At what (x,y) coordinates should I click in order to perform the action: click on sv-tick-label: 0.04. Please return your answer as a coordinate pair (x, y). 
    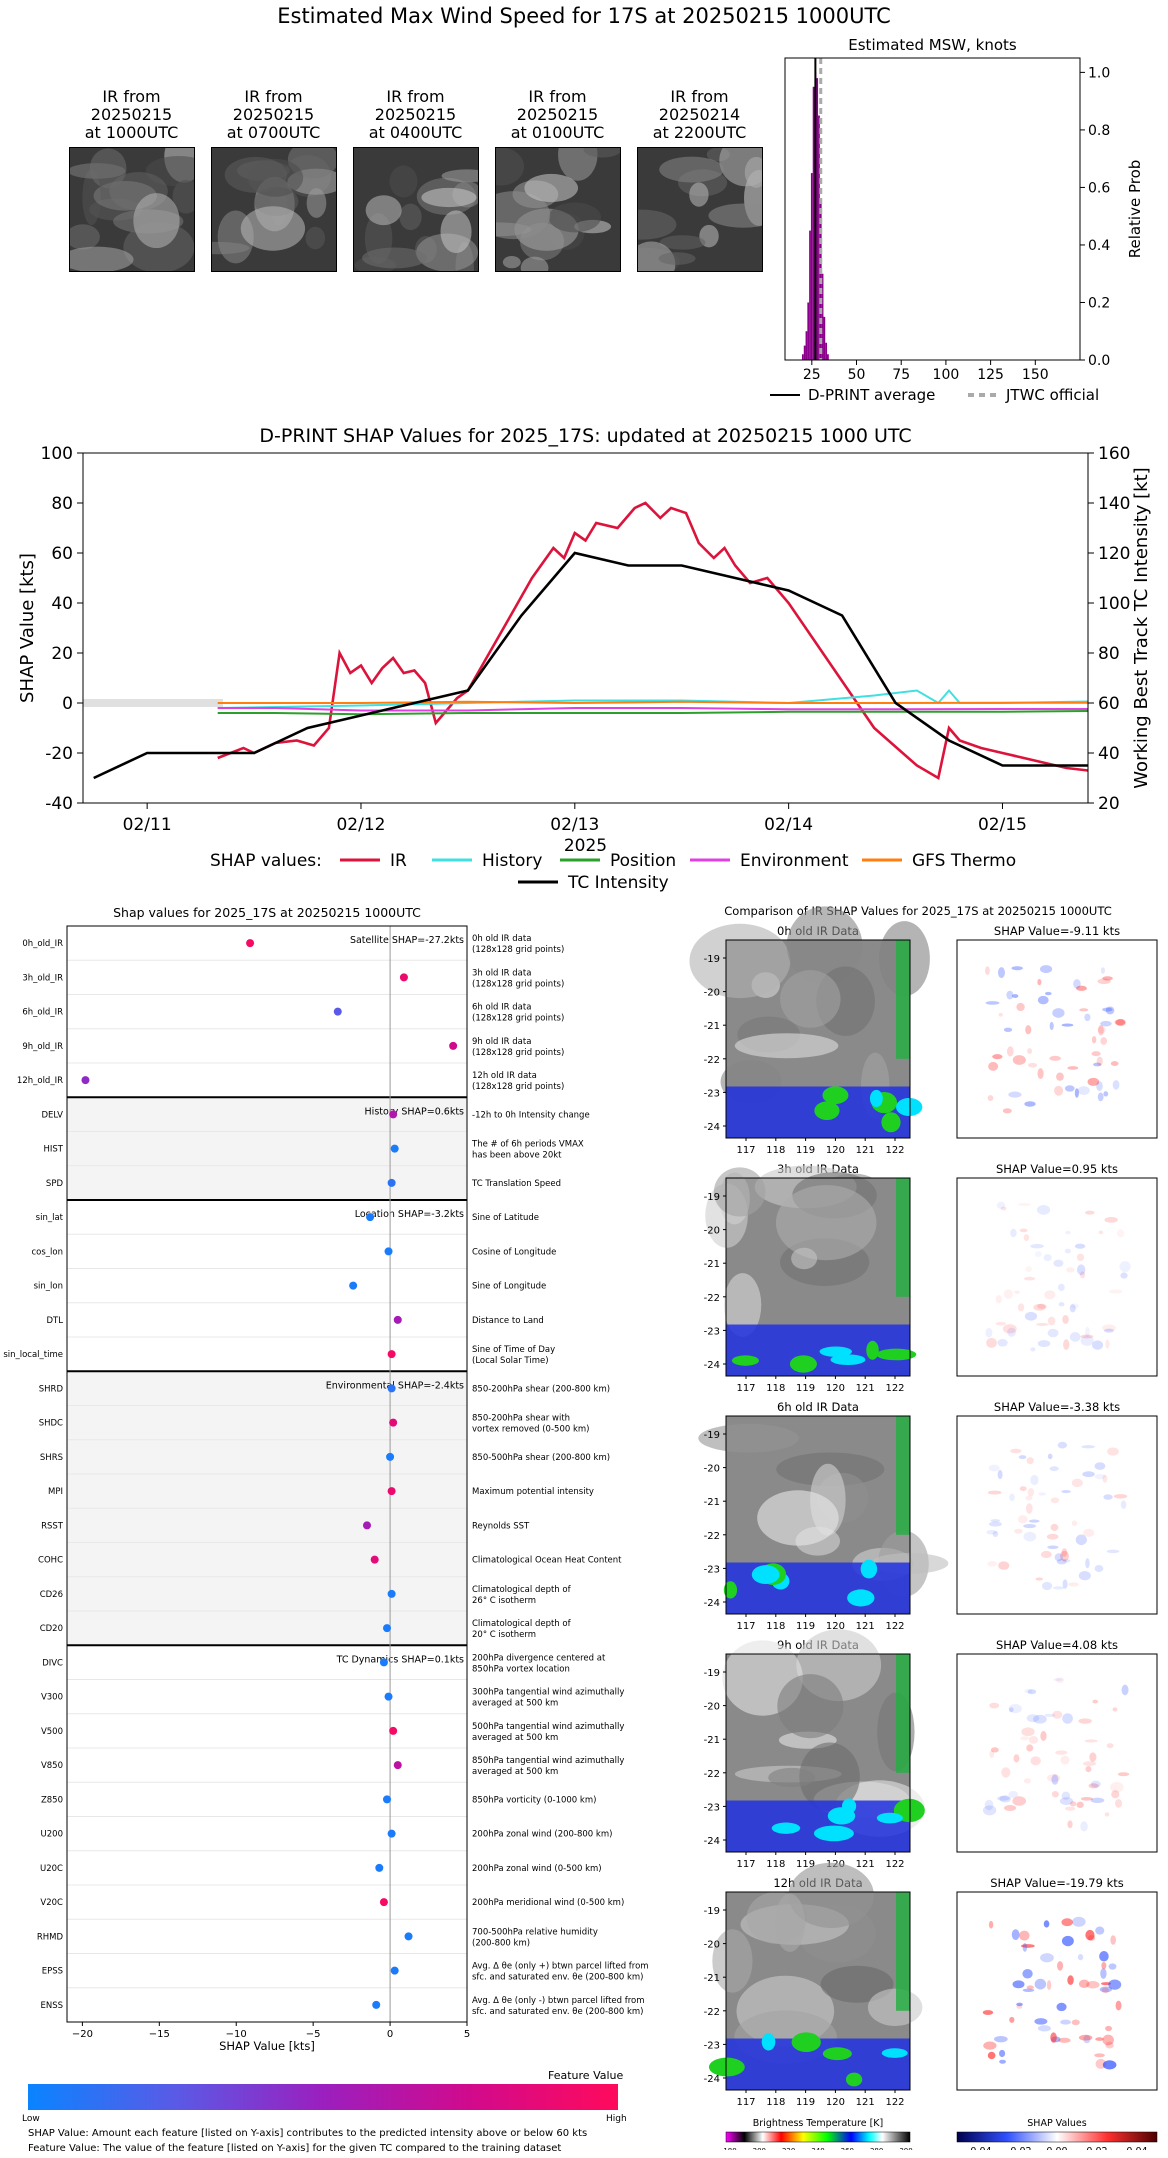
    Looking at the image, I should click on (1136, 2148).